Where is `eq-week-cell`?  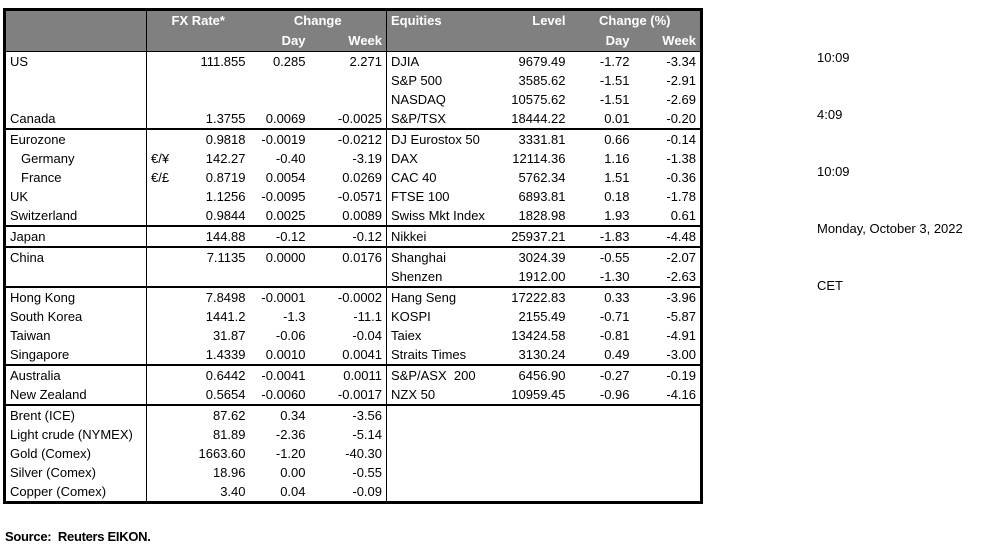
eq-week-cell is located at coordinates (668, 415).